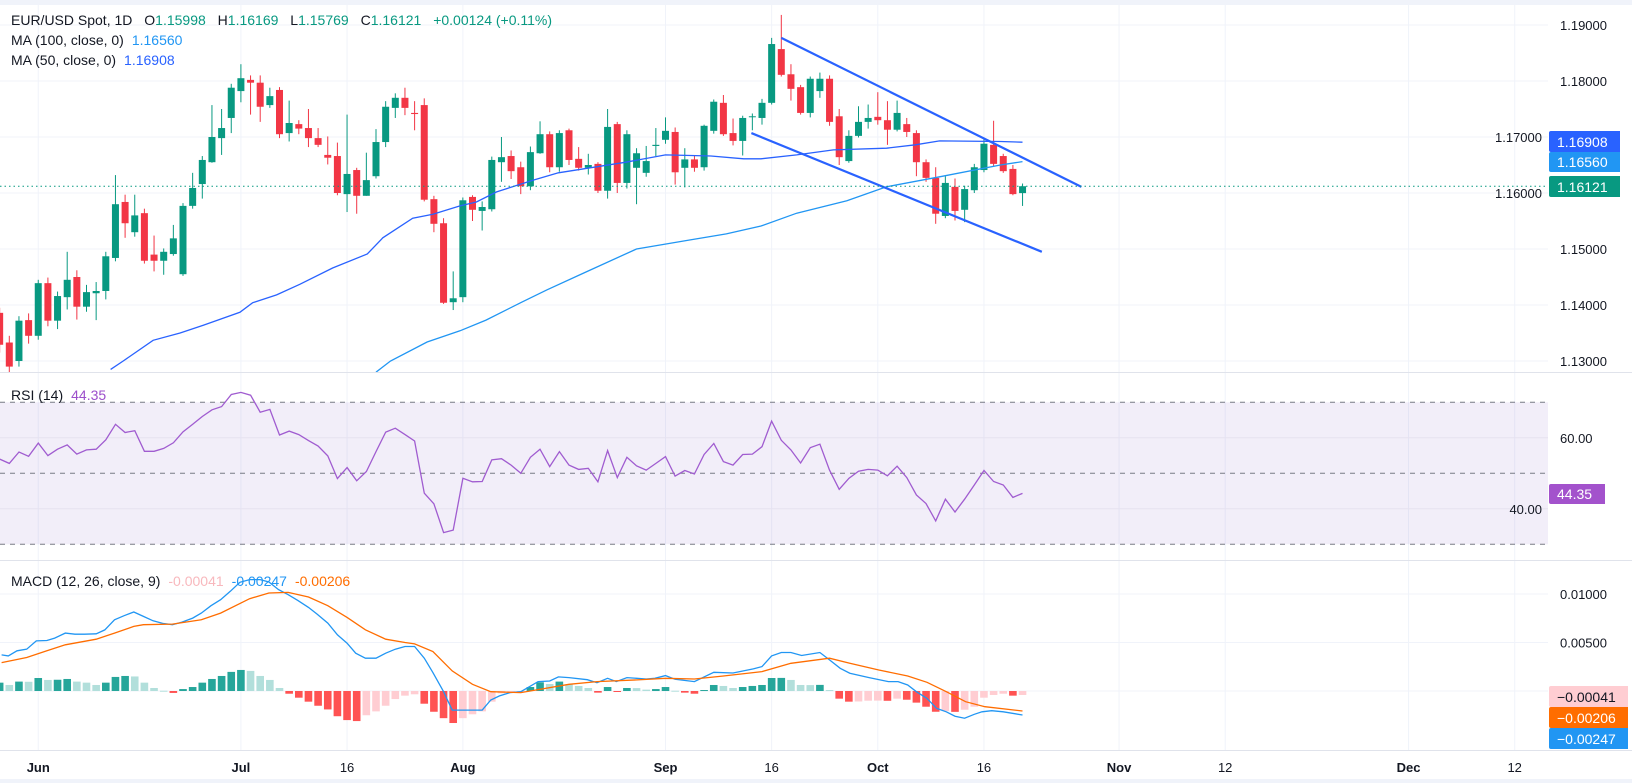  What do you see at coordinates (347, 767) in the screenshot?
I see `x-tick-label: 16` at bounding box center [347, 767].